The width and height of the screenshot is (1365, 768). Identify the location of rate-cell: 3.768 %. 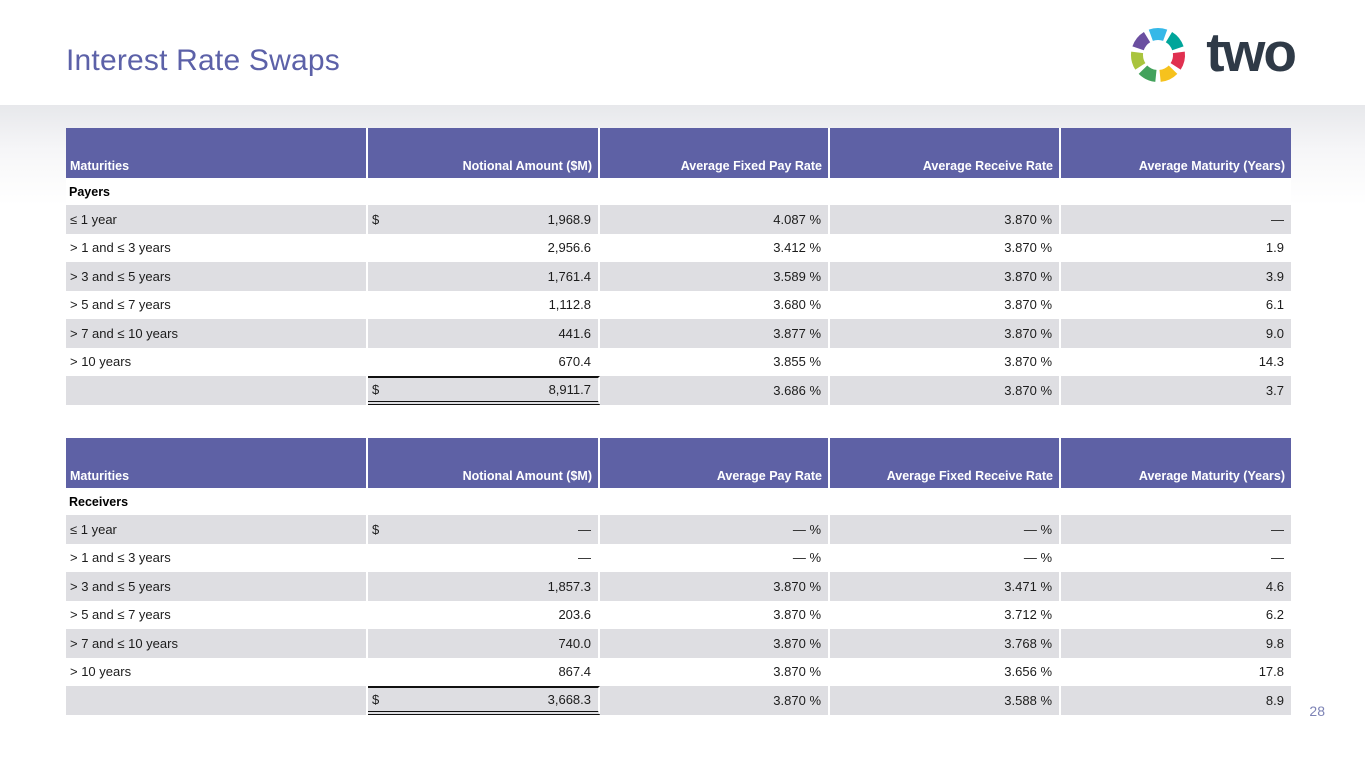
(945, 643).